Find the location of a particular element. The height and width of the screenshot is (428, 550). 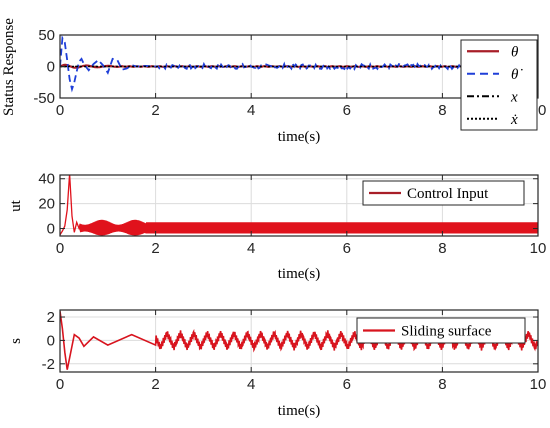

y-axis-label: ut is located at coordinates (16, 205).